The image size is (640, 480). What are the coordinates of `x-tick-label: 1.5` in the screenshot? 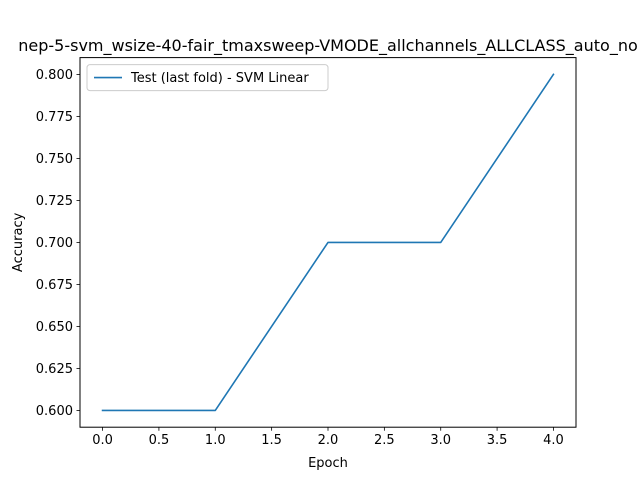 It's located at (271, 440).